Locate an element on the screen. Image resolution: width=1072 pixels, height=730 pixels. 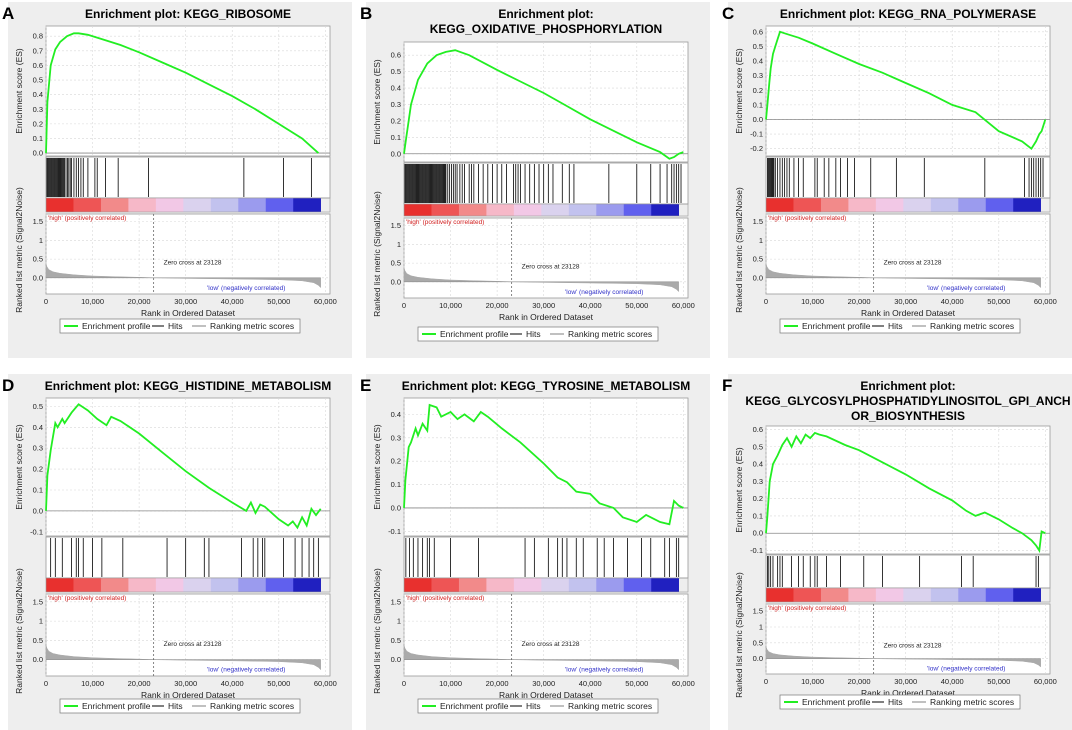
y-tick-label: 0.3 is located at coordinates (396, 437).